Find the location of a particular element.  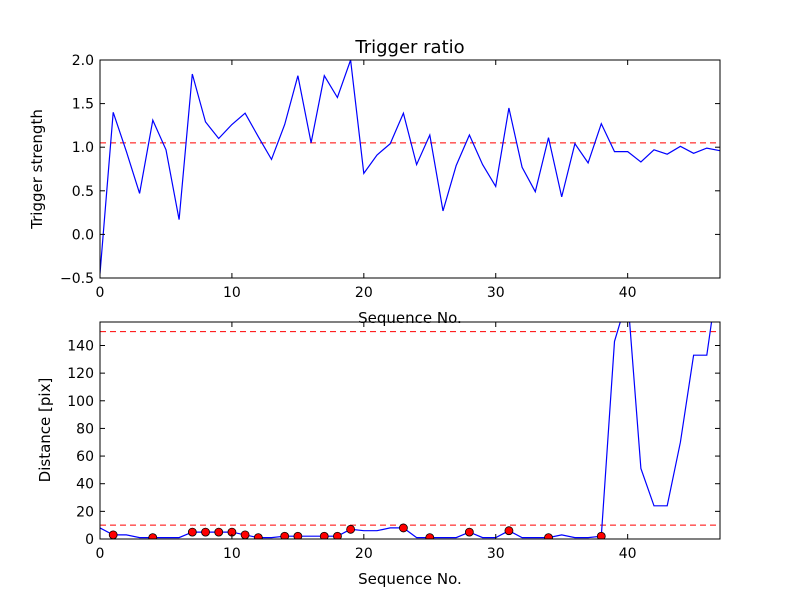

y-tick-label: 80 is located at coordinates (85, 429).